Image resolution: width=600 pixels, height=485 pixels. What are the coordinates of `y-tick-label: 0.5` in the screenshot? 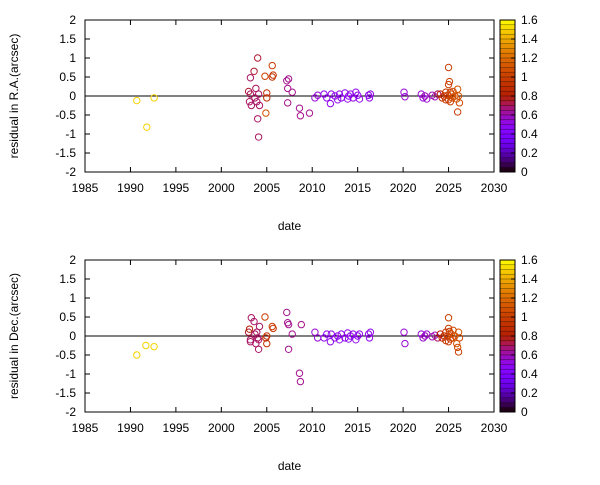 It's located at (67, 317).